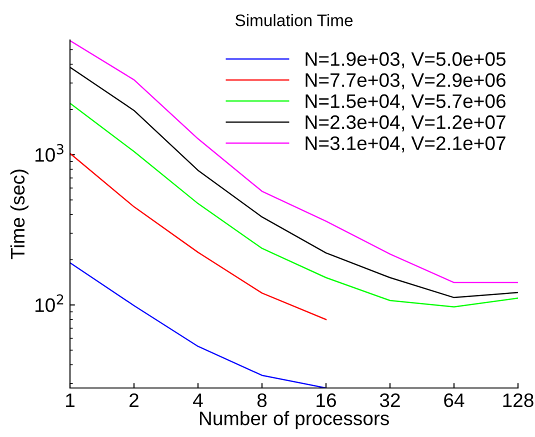 Image resolution: width=535 pixels, height=437 pixels. Describe the element at coordinates (134, 400) in the screenshot. I see `x-tick-label: 2` at that location.